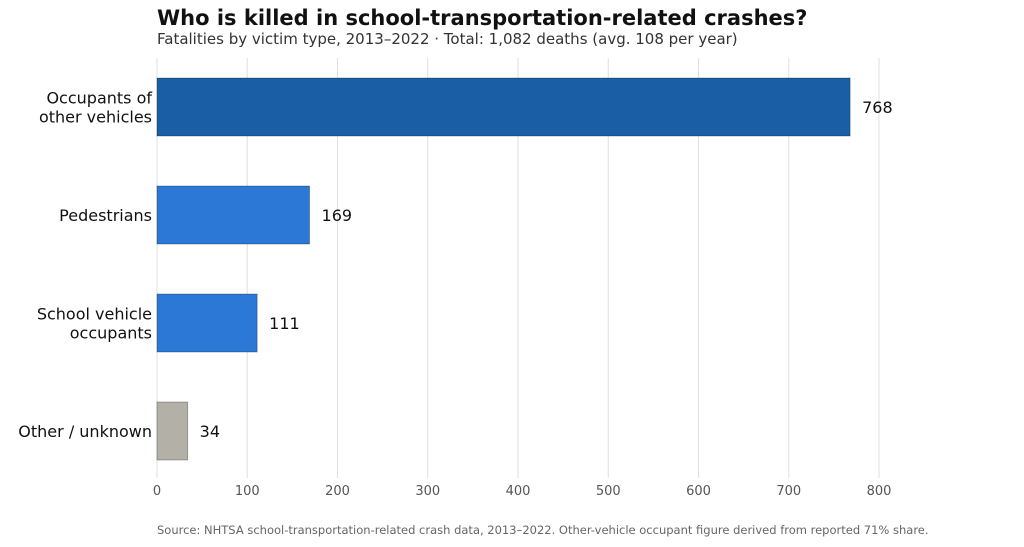 This screenshot has height=547, width=1024. I want to click on x-tick-label: 300, so click(427, 491).